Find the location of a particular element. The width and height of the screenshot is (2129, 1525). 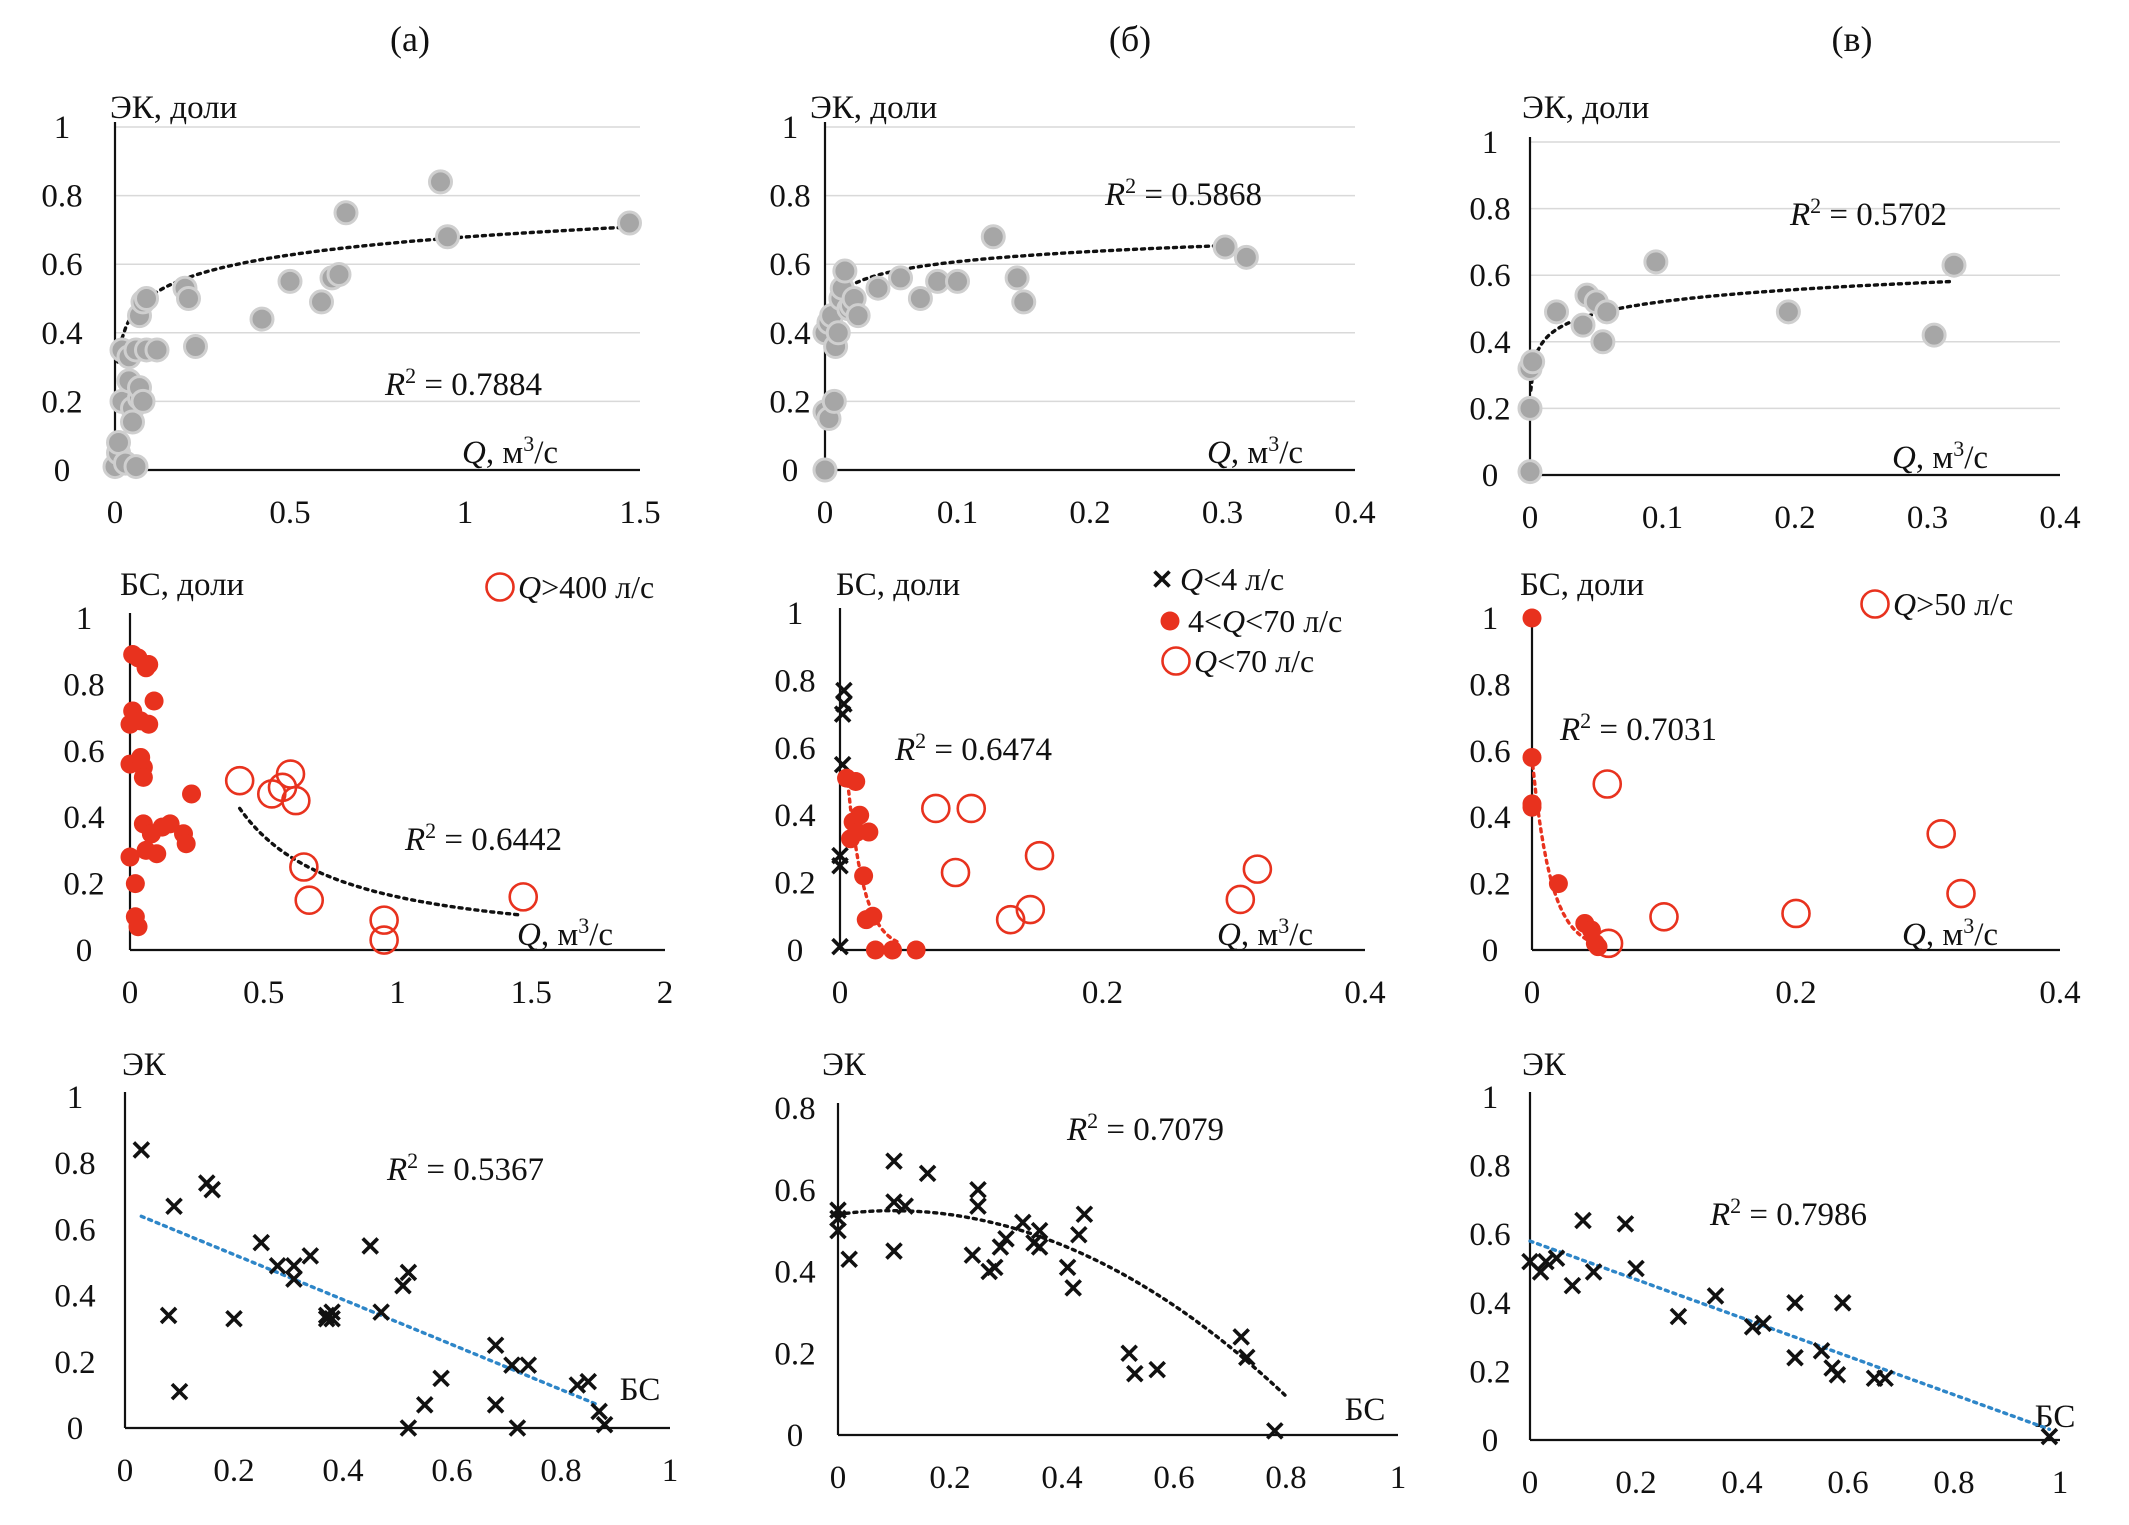

y-axis-label: БС, доли is located at coordinates (1582, 585).